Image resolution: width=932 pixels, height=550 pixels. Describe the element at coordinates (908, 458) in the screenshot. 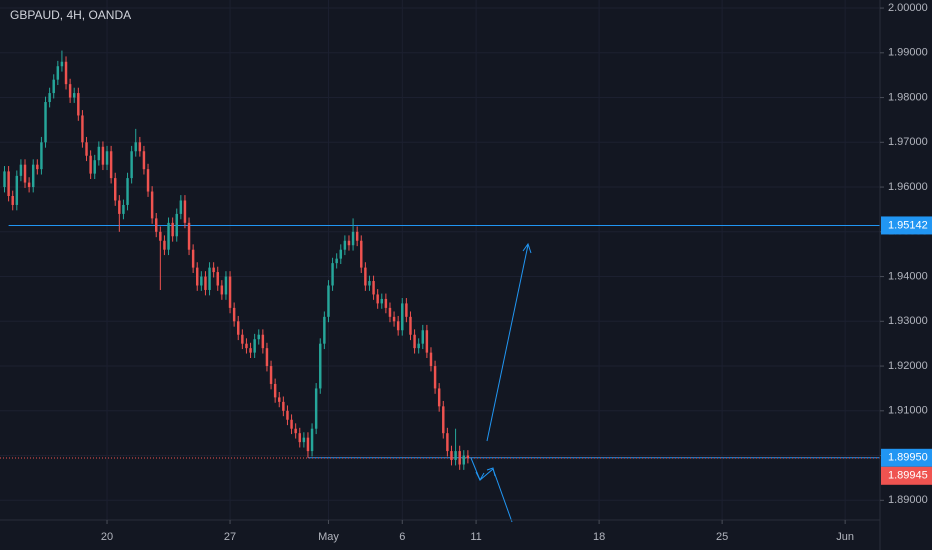

I see `price-tag-label: 1.89950` at that location.